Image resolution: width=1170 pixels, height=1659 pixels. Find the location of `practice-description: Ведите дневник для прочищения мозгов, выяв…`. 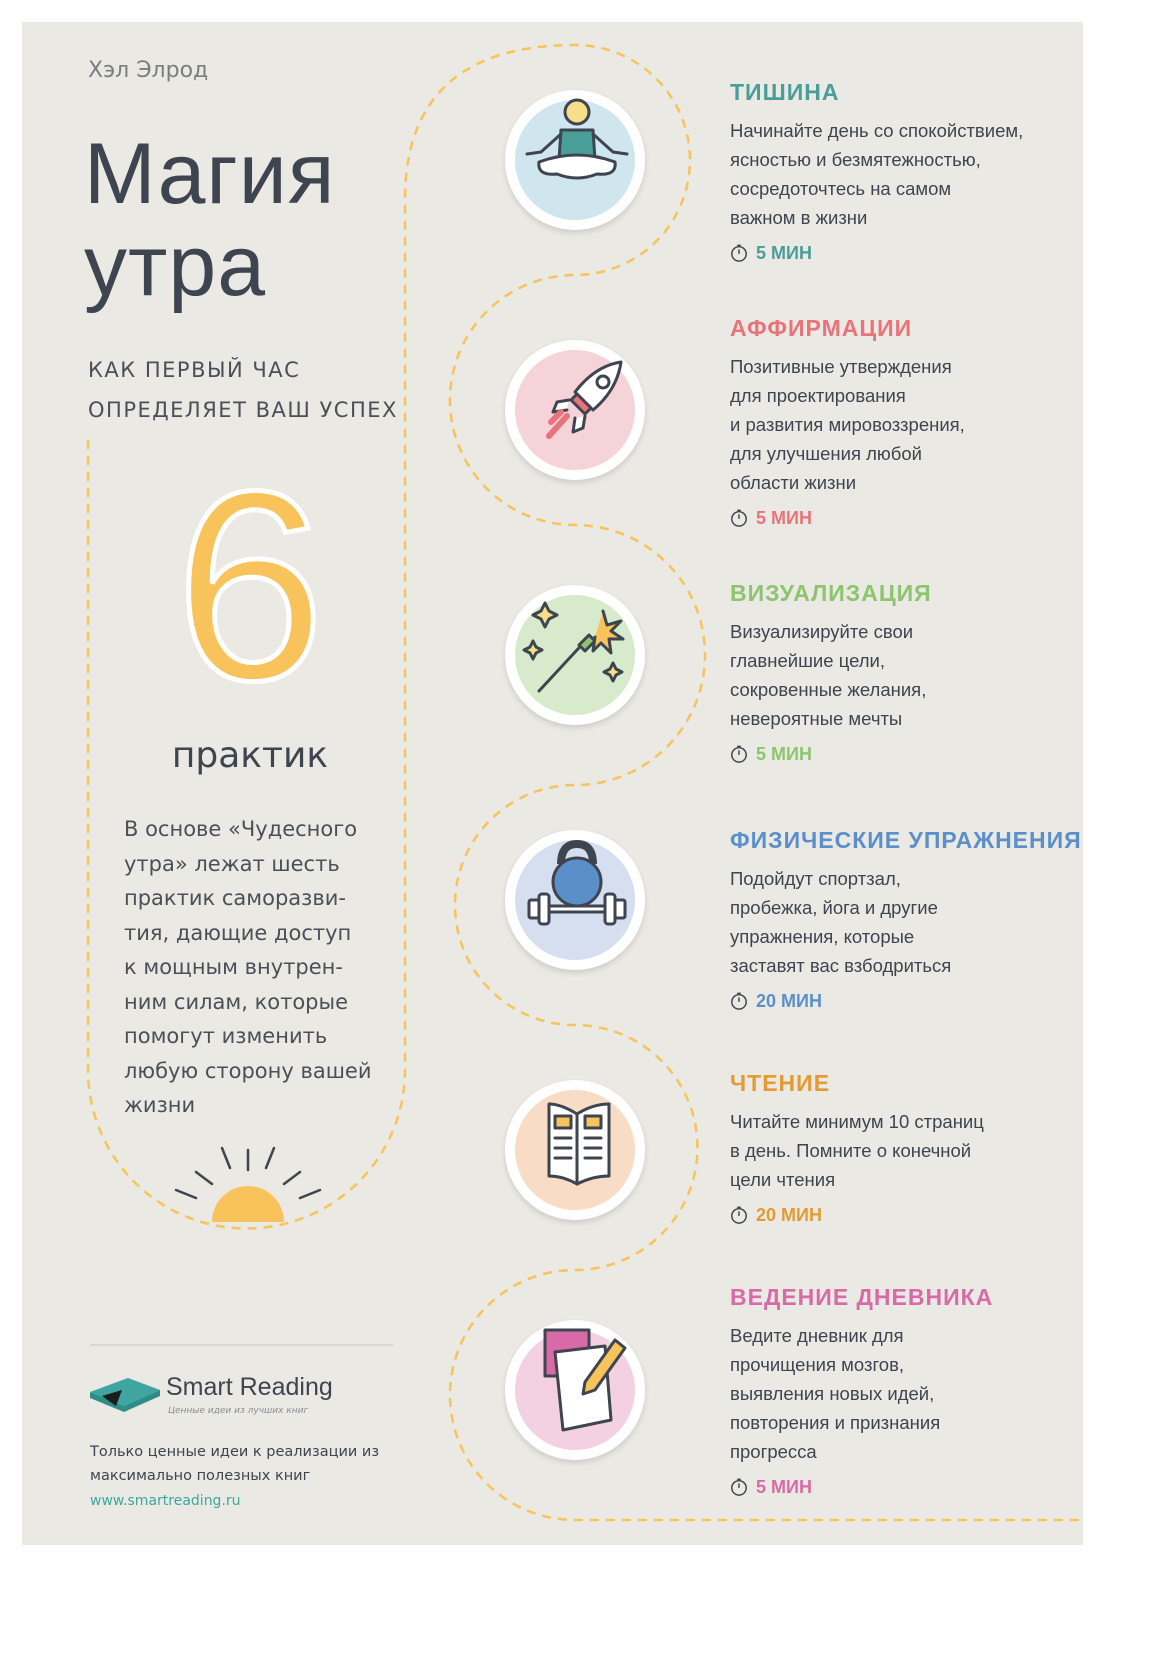

practice-description: Ведите дневник для прочищения мозгов, выяв… is located at coordinates (905, 1393).